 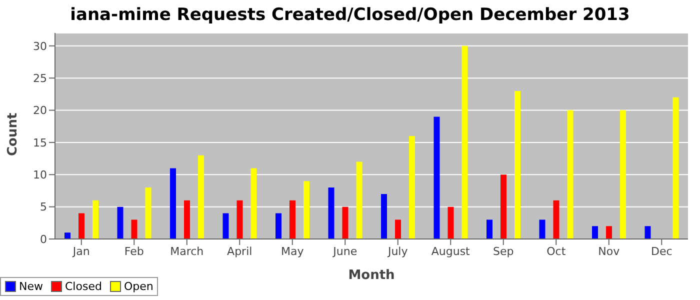 I want to click on chart-title: iana-mime Requests Created/Closed/Open December 2013, so click(x=350, y=15).